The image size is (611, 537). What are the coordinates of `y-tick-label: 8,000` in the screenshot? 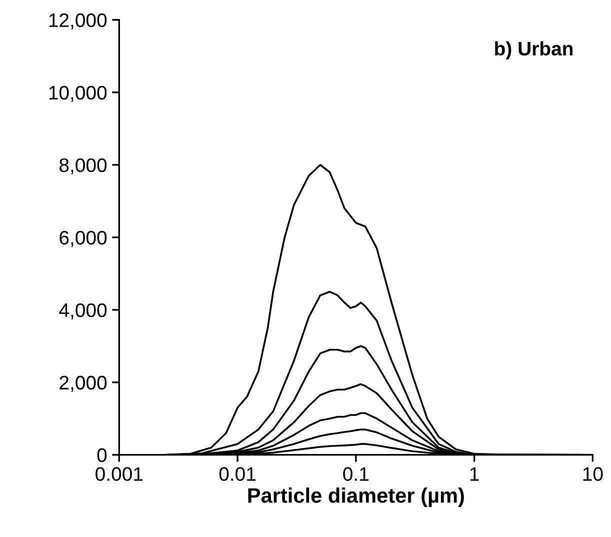 It's located at (83, 166).